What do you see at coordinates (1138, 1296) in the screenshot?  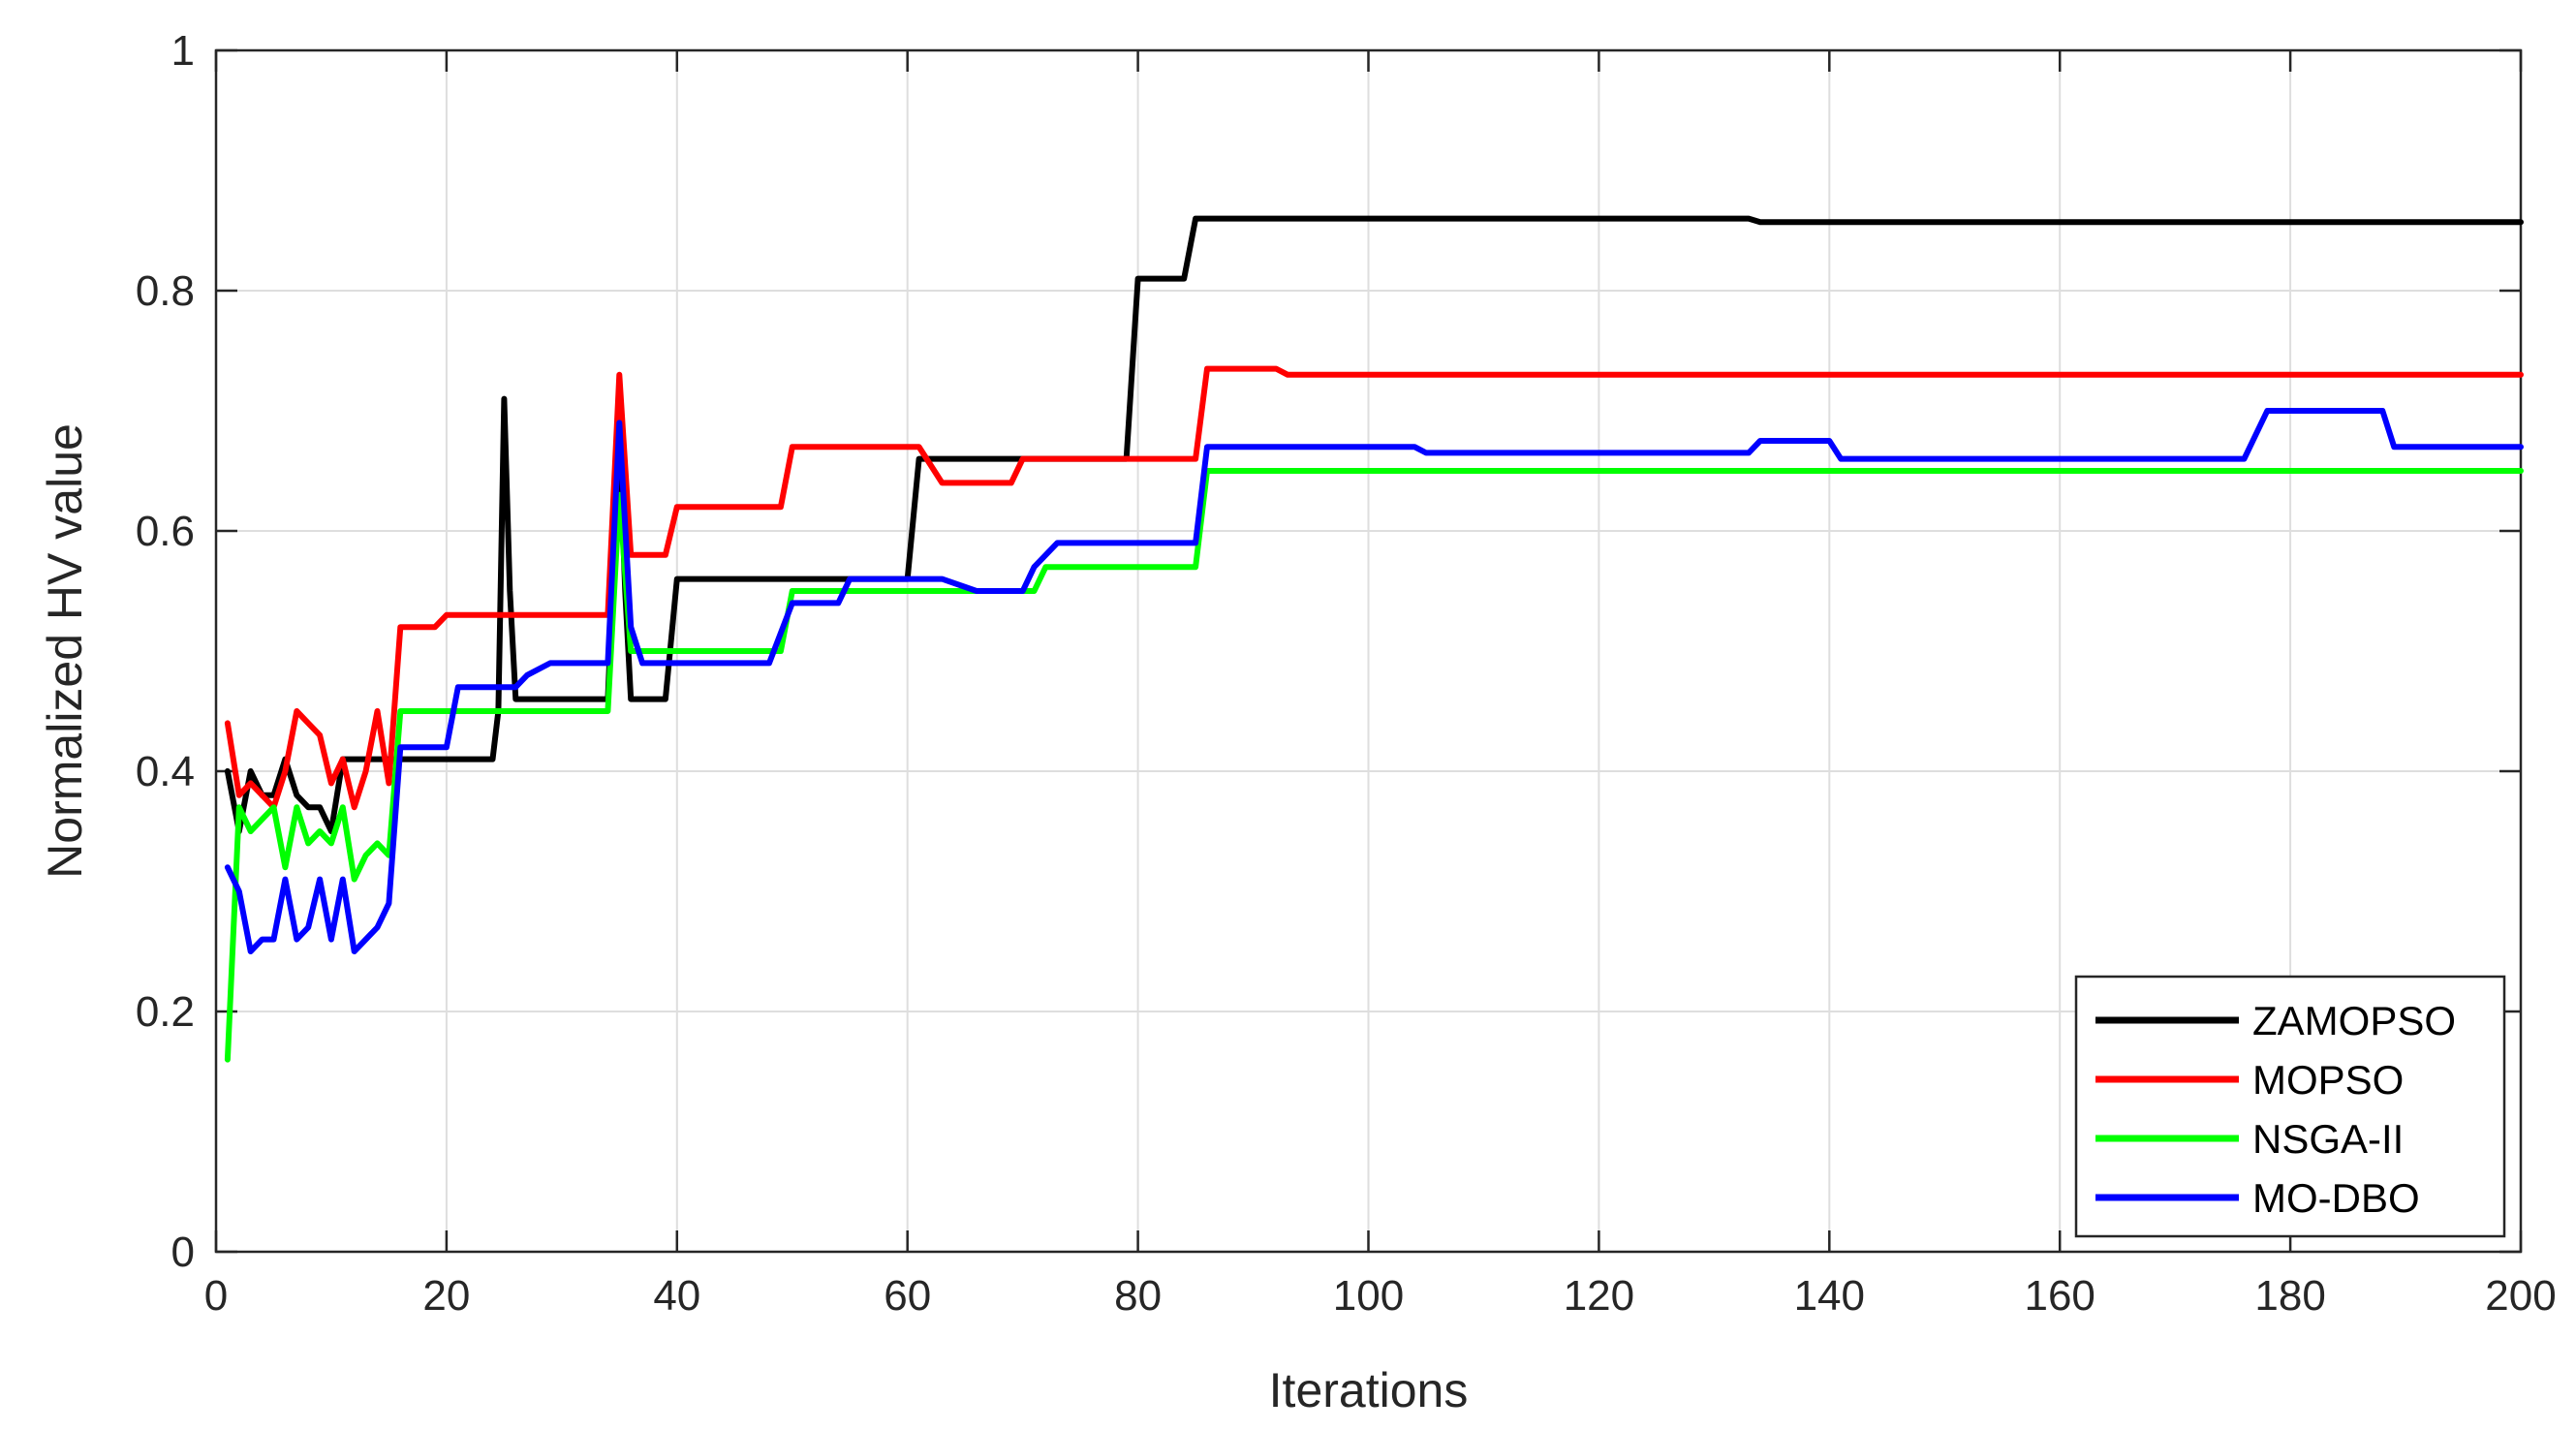 I see `x-tick-label: 80` at bounding box center [1138, 1296].